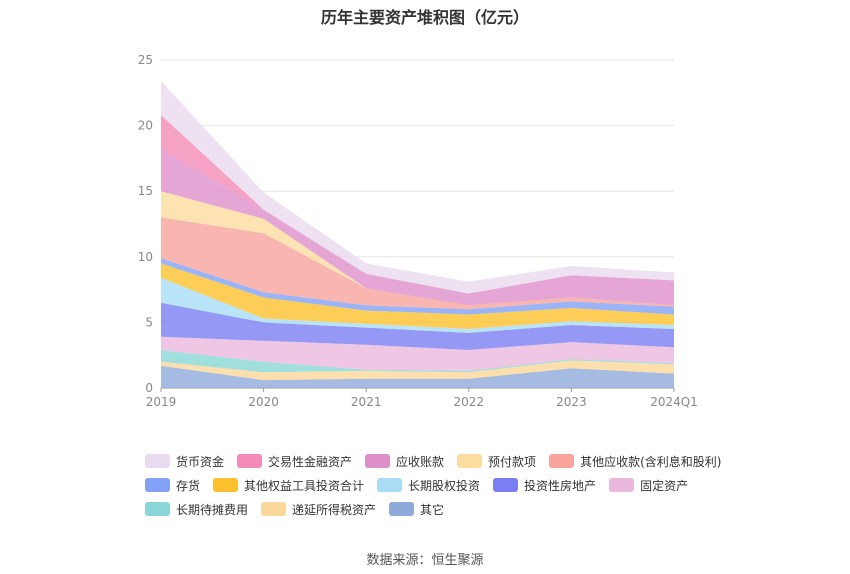 Image resolution: width=850 pixels, height=574 pixels. What do you see at coordinates (469, 402) in the screenshot?
I see `x-tick-label: 2022` at bounding box center [469, 402].